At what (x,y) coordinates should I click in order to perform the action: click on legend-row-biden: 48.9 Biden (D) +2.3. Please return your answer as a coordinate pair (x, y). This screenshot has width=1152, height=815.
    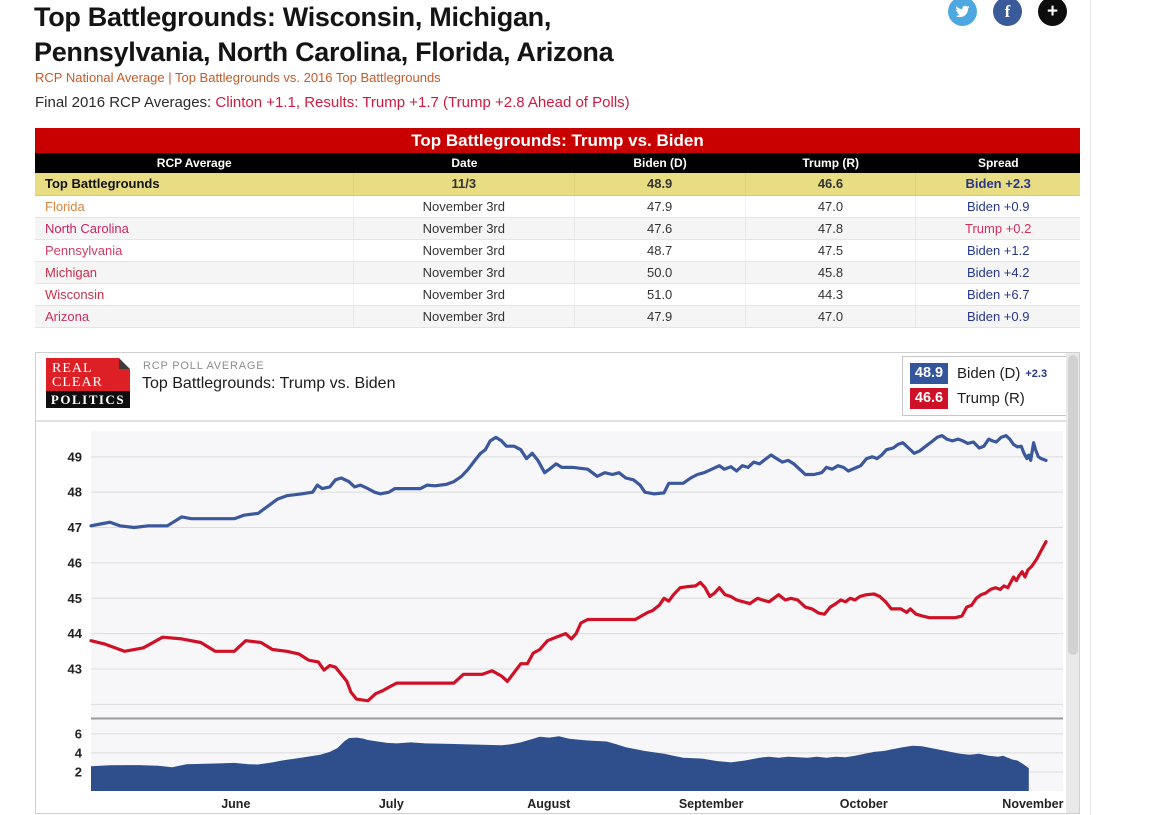
    Looking at the image, I should click on (990, 373).